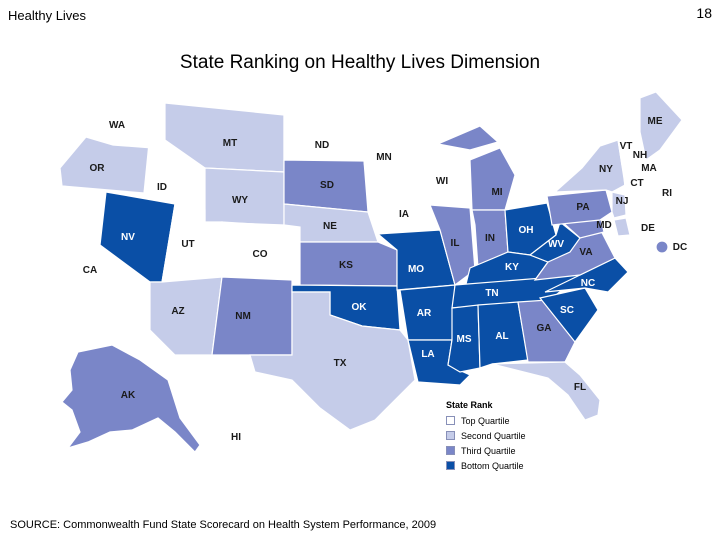 This screenshot has width=720, height=540. Describe the element at coordinates (177, 311) in the screenshot. I see `label-az: AZ` at that location.